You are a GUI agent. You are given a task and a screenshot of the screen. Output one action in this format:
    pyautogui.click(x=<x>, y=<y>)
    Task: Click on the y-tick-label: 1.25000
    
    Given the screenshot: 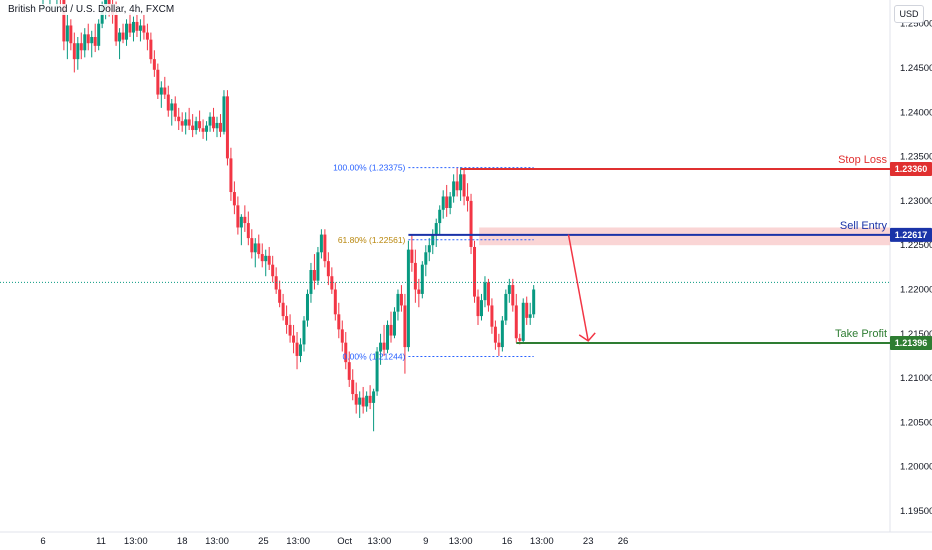 What is the action you would take?
    pyautogui.click(x=916, y=24)
    